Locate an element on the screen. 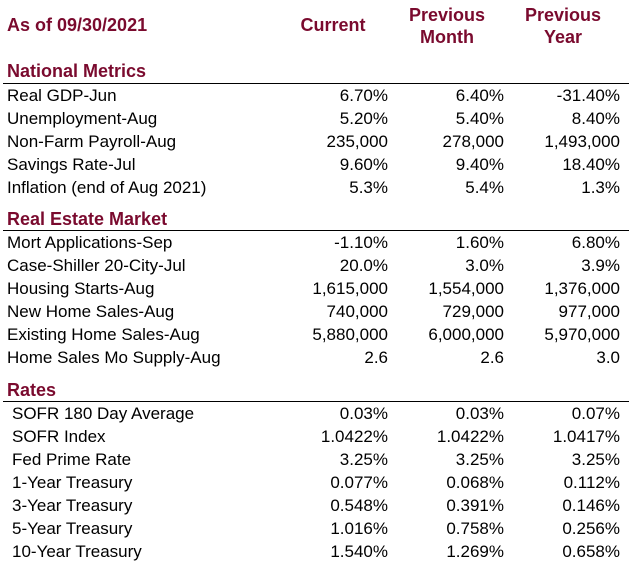 The height and width of the screenshot is (569, 632). table-row: Savings Rate-Jul 9.60% 9.40% 18.40% is located at coordinates (316, 164).